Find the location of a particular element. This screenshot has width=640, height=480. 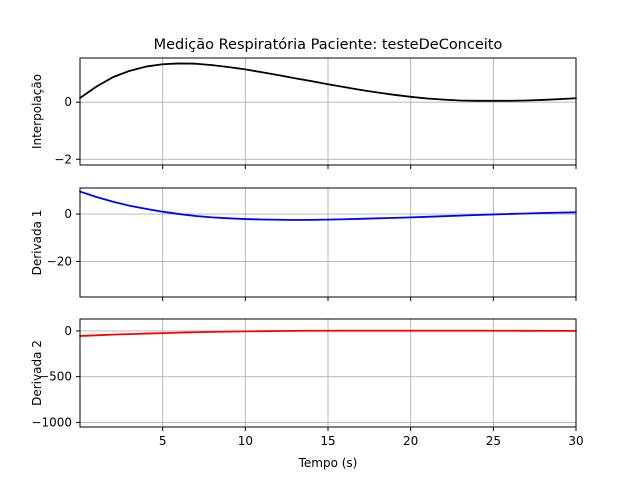

series-line-interpolacao is located at coordinates (328, 82).